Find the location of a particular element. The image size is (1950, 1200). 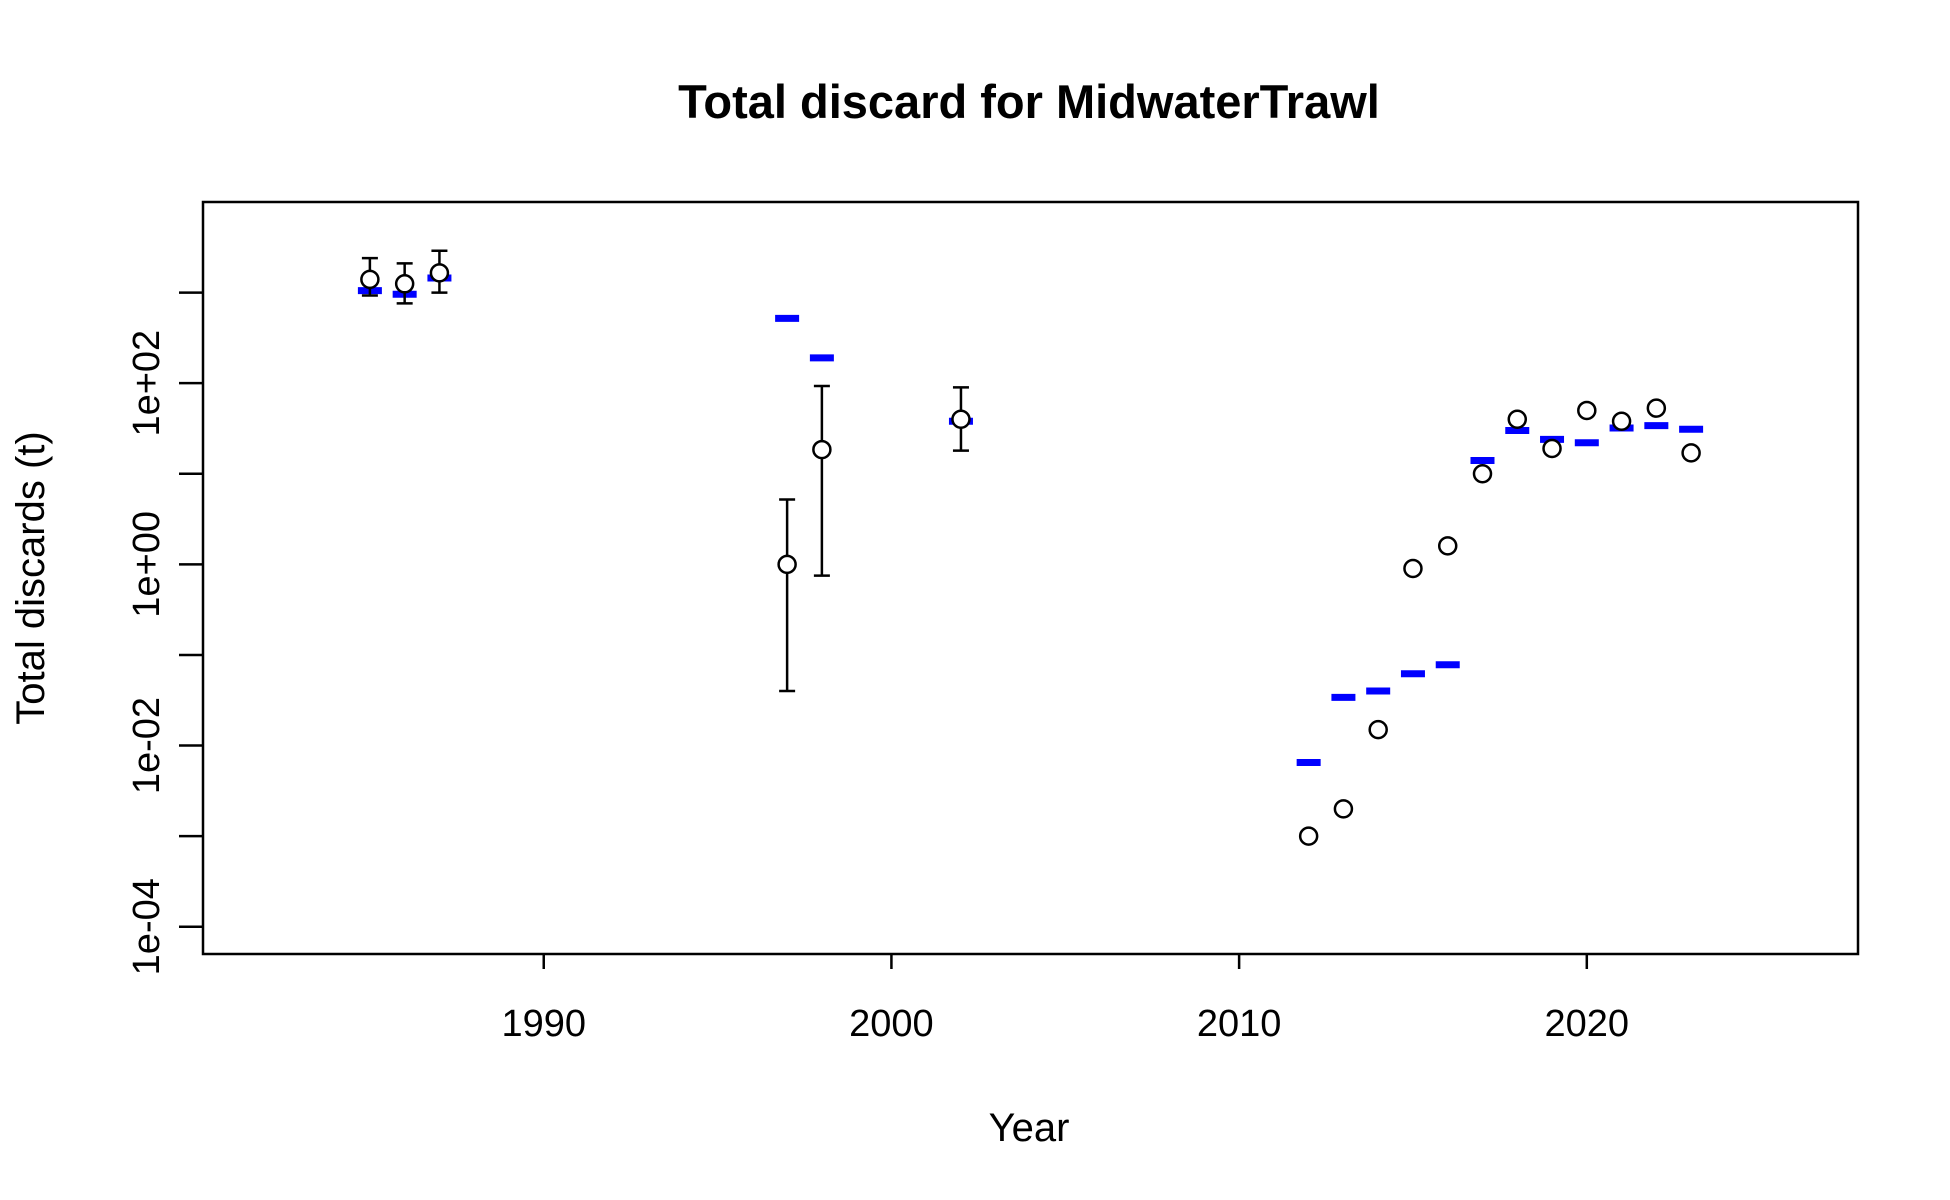

x-axis-label: Year is located at coordinates (1029, 1128).